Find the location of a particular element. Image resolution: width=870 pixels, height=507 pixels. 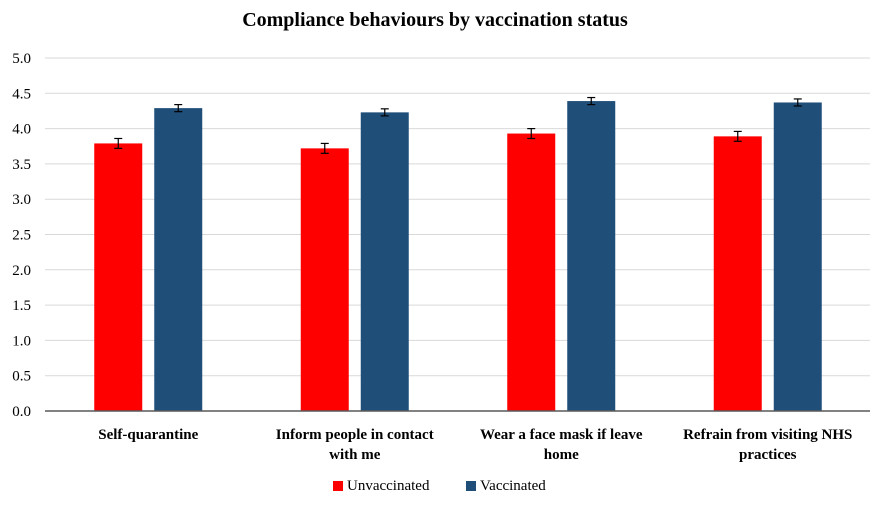

x-category-label: home is located at coordinates (561, 455).